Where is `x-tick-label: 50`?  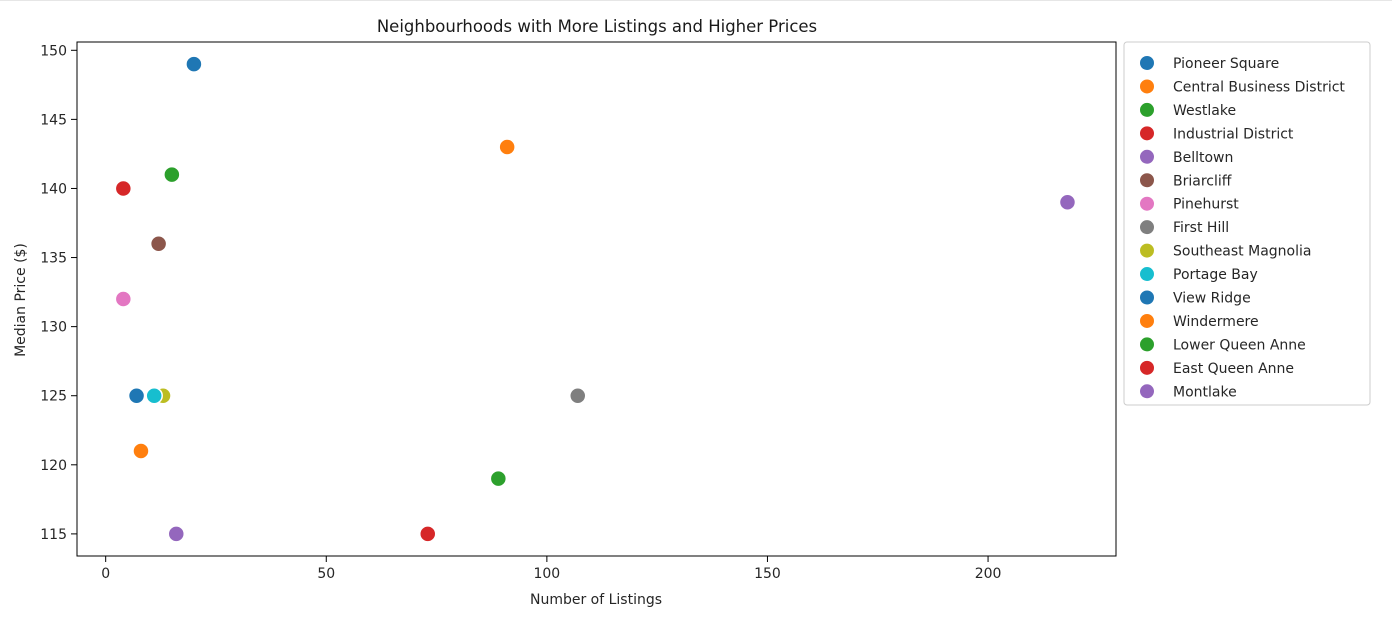 x-tick-label: 50 is located at coordinates (326, 574).